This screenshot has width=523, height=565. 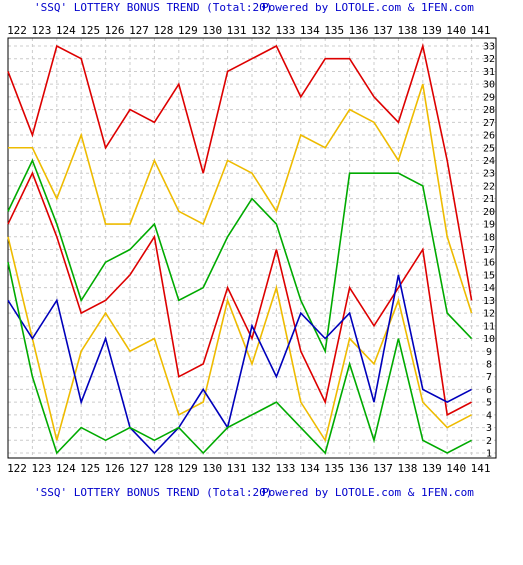 What do you see at coordinates (115, 30) in the screenshot?
I see `x-tick-label-top: 126` at bounding box center [115, 30].